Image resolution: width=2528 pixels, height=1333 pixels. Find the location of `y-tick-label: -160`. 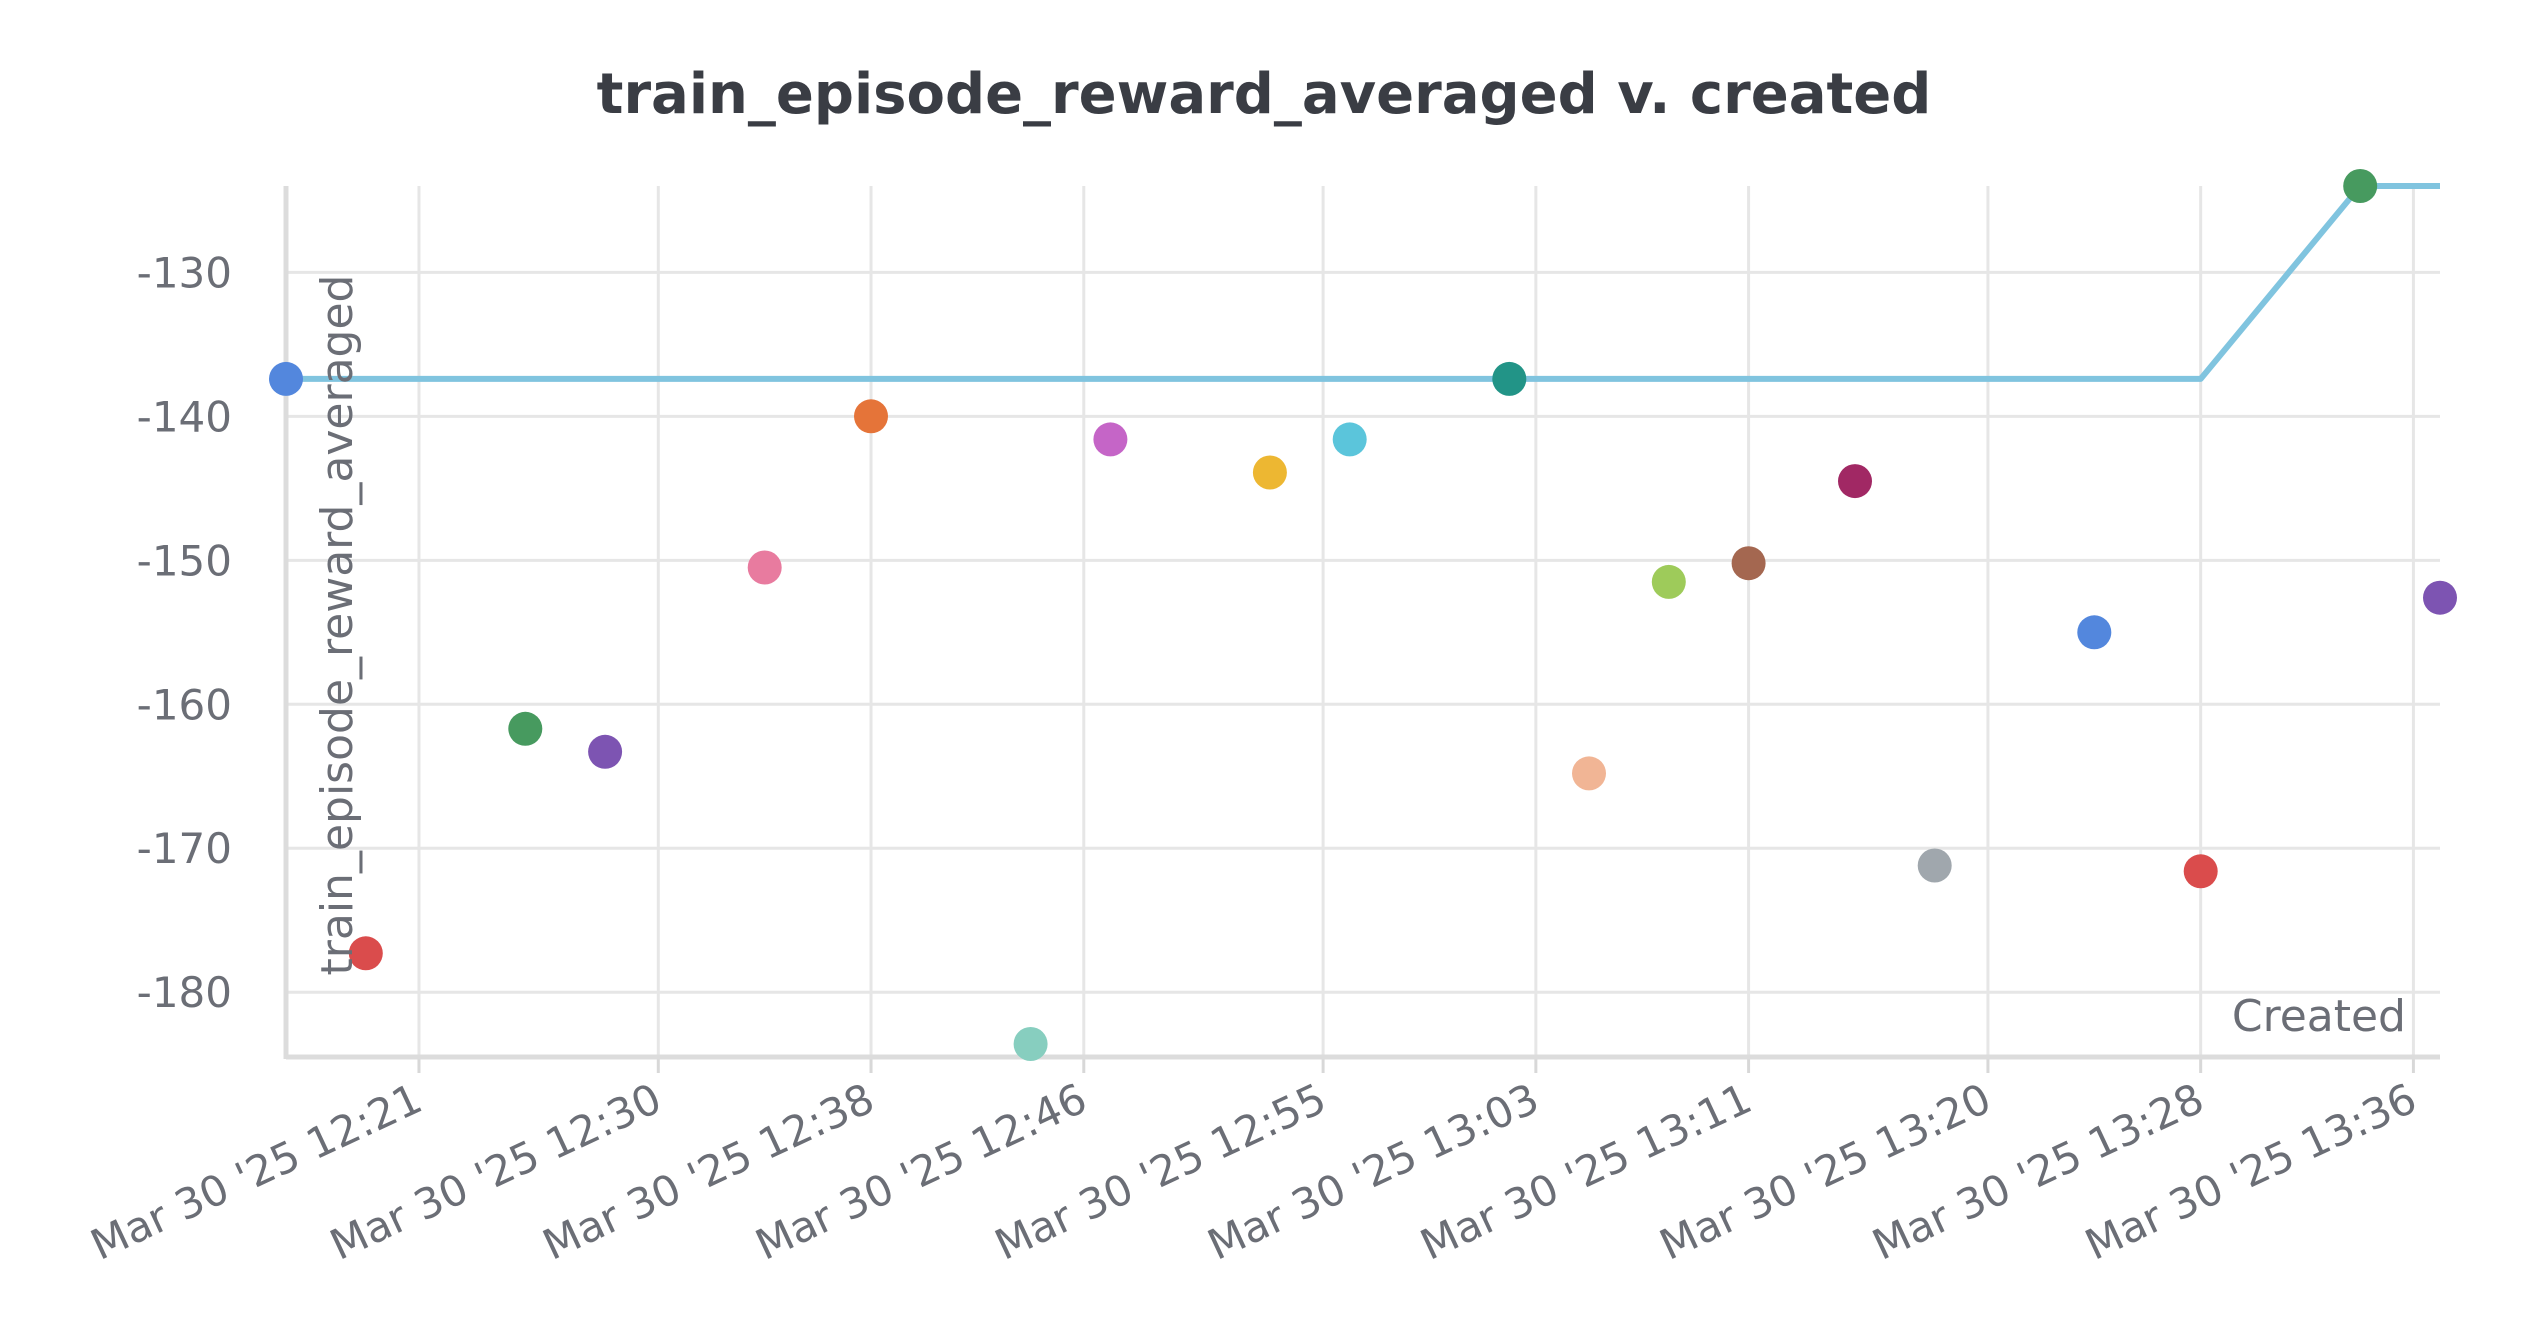

y-tick-label: -160 is located at coordinates (184, 704).